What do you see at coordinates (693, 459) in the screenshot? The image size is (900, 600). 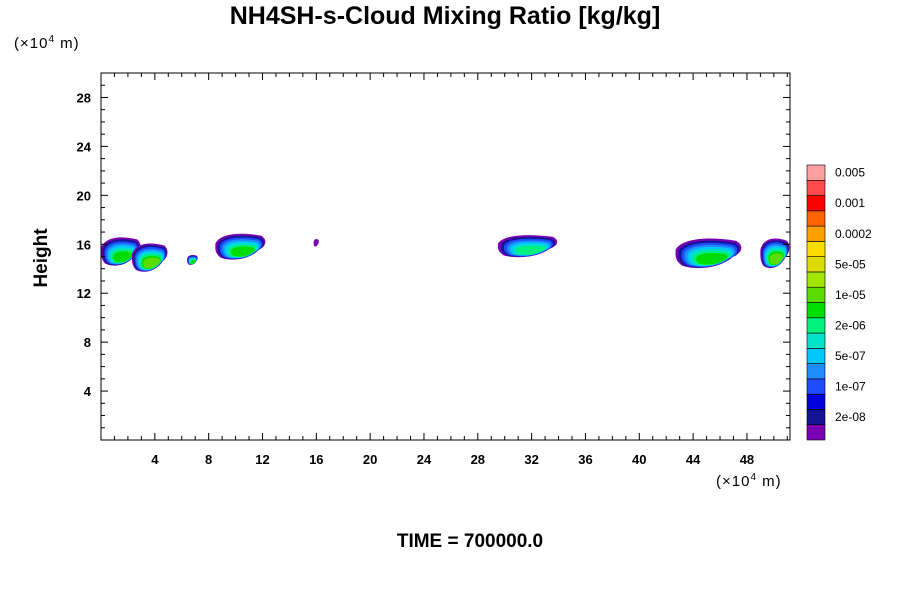 I see `x-tick-label: 44` at bounding box center [693, 459].